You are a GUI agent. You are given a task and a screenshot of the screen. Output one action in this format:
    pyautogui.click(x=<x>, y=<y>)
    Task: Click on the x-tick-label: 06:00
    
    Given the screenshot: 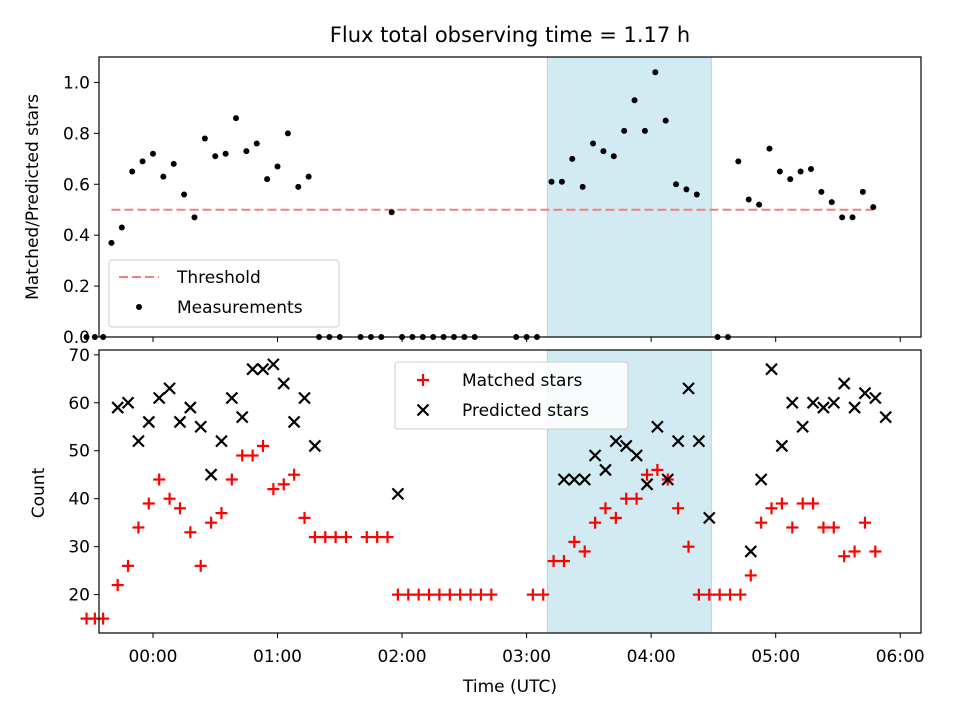 What is the action you would take?
    pyautogui.click(x=900, y=657)
    